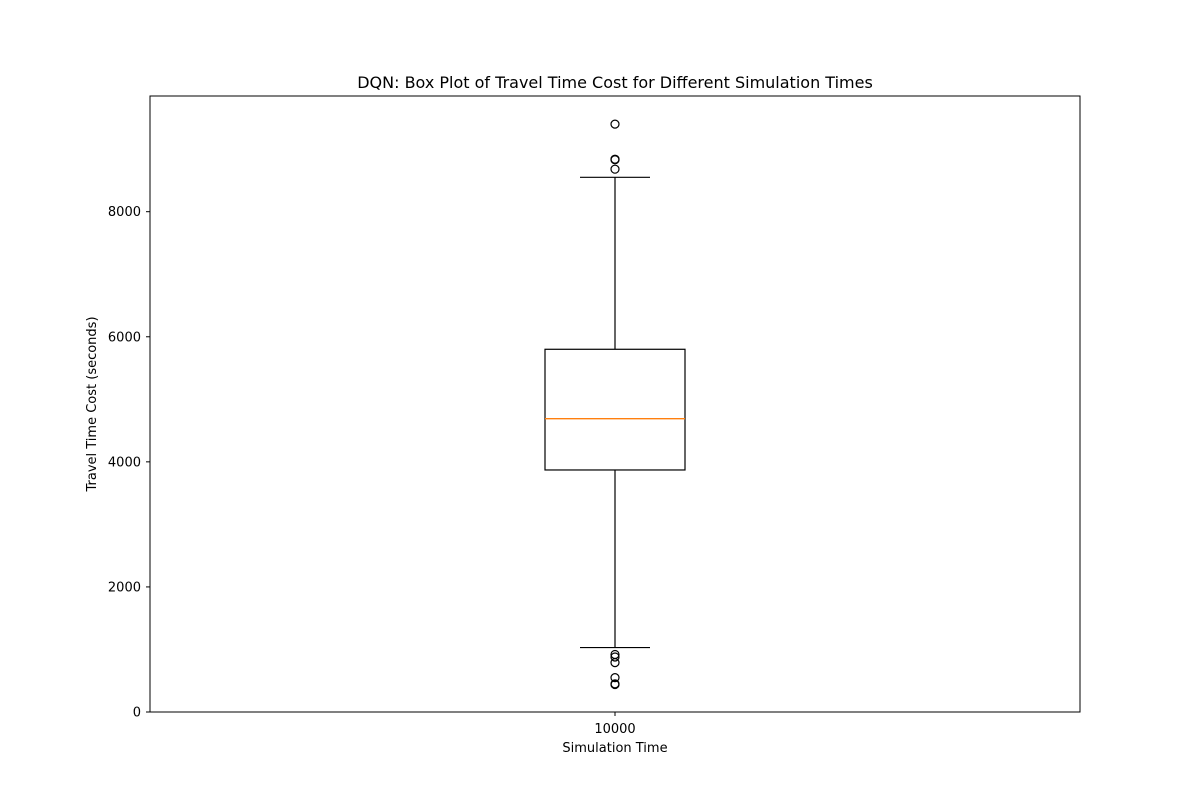  I want to click on box-series, so click(615, 404).